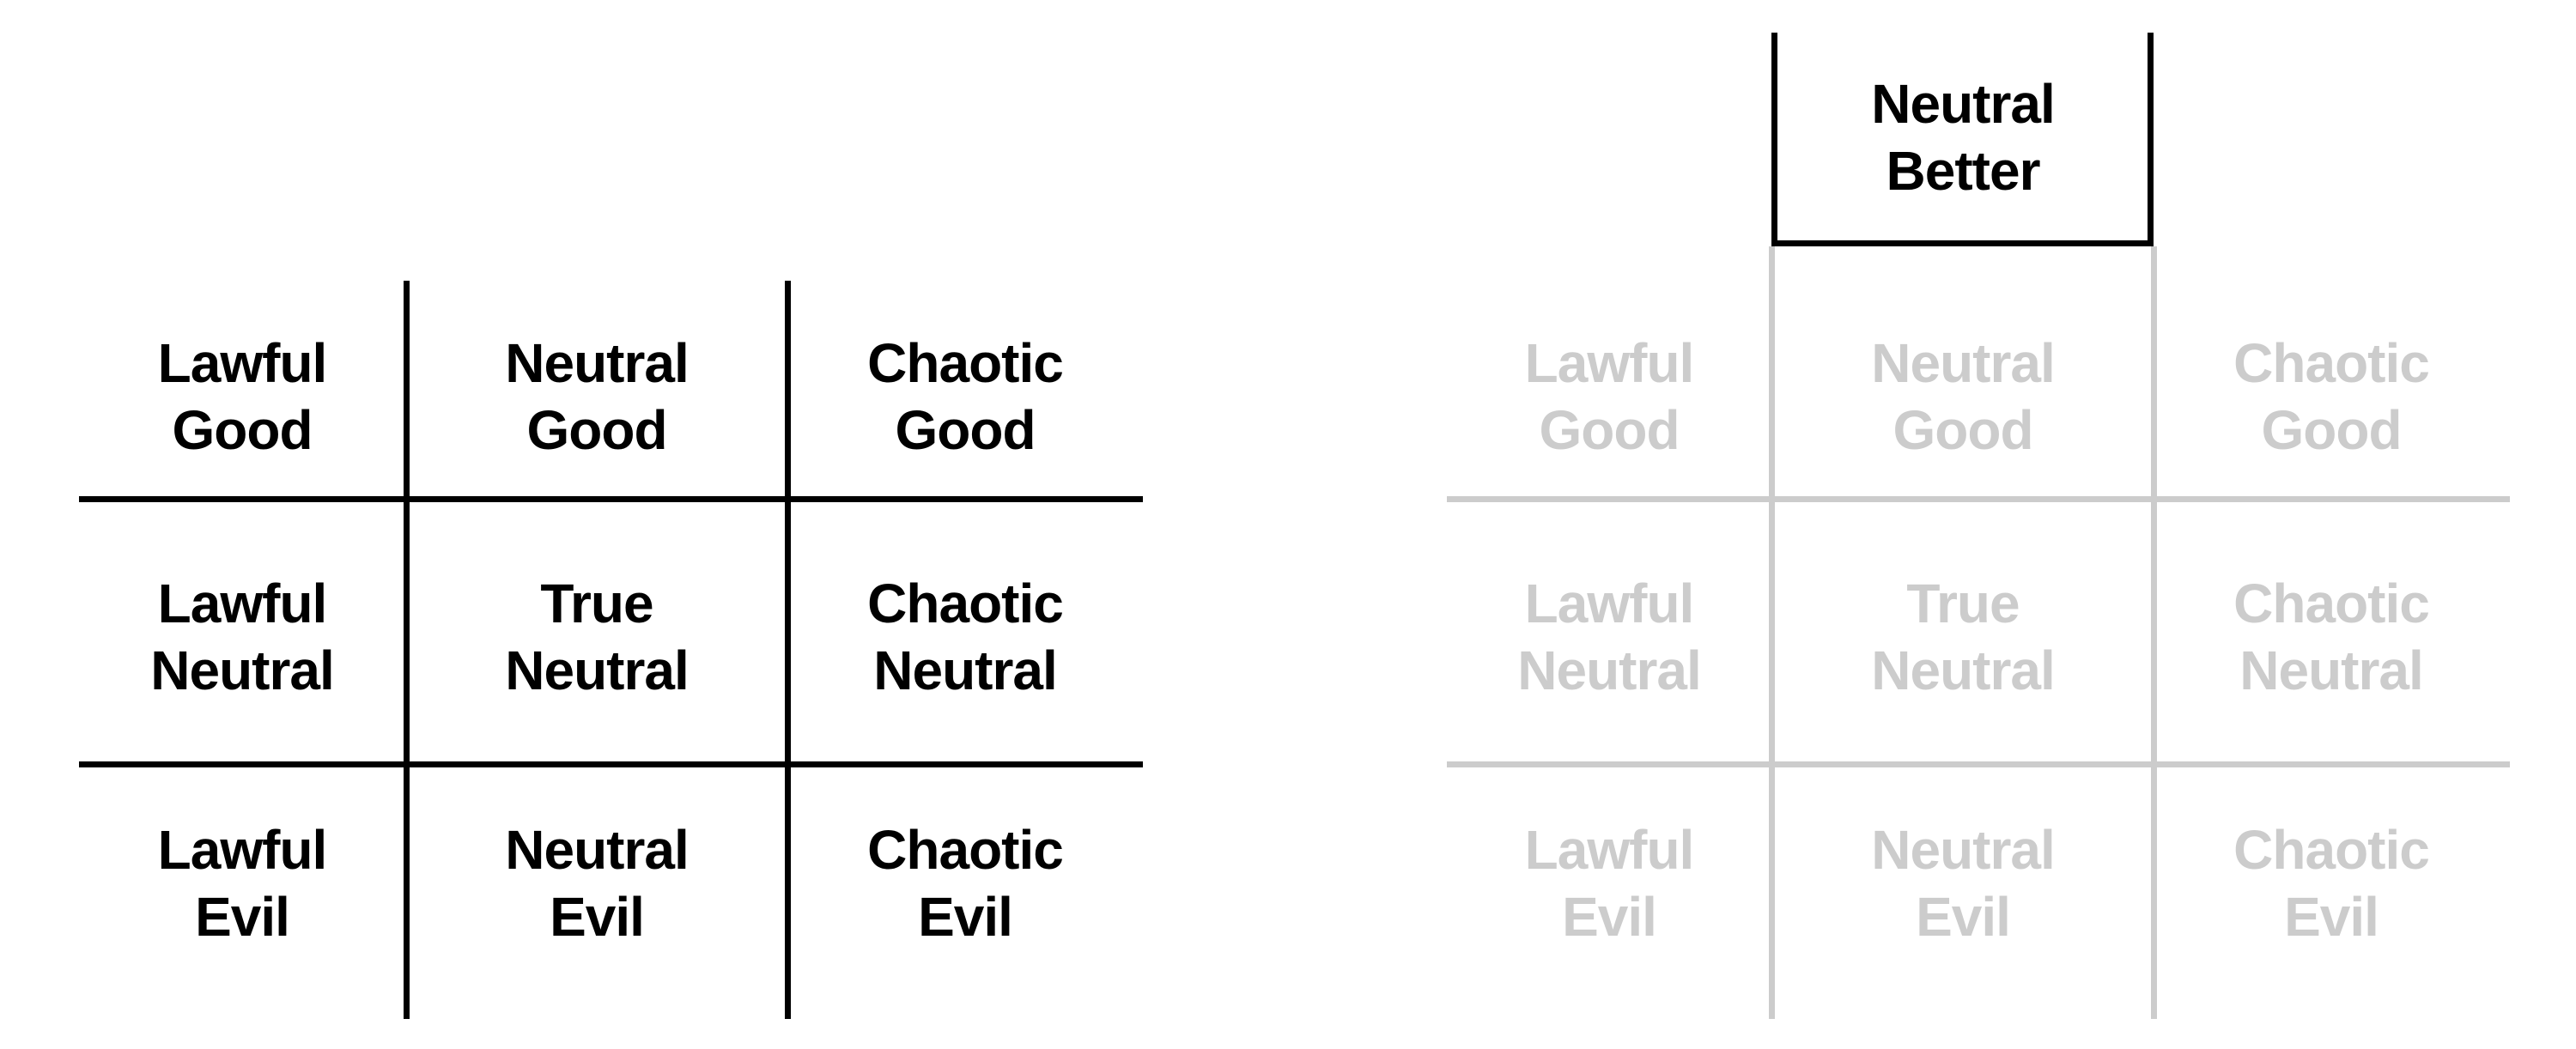  I want to click on neutral-better-label: Neutral Better, so click(1963, 138).